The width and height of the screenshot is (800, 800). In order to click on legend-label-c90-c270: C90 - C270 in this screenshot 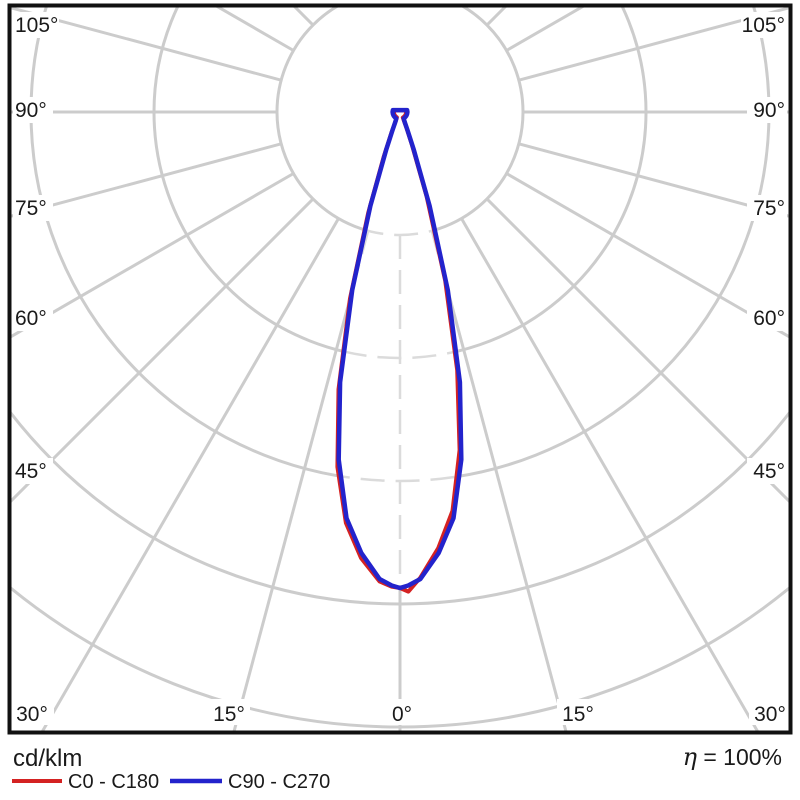, I will do `click(279, 782)`.